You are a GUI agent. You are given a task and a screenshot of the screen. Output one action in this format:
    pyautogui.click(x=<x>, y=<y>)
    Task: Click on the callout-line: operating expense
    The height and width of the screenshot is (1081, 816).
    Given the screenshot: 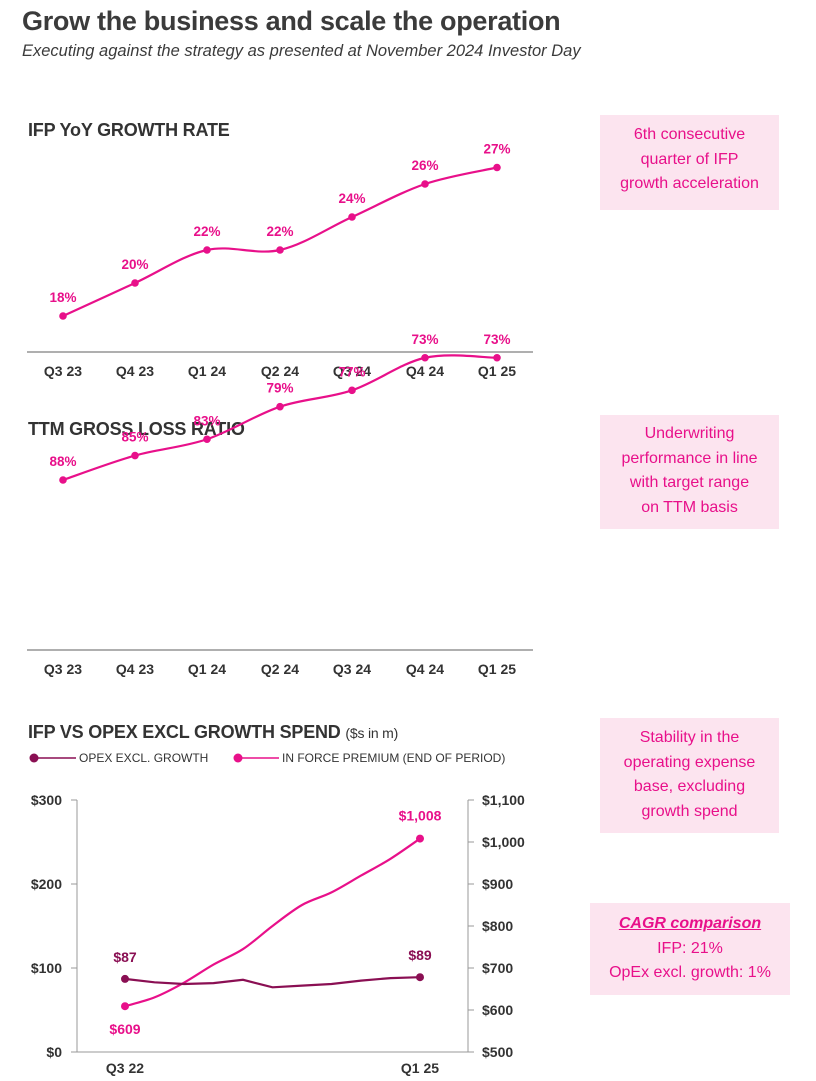 What is the action you would take?
    pyautogui.click(x=689, y=762)
    